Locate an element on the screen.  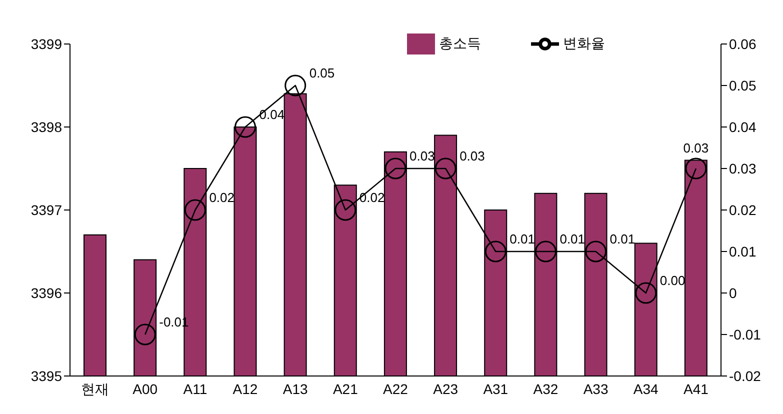
data-label: 0.05 is located at coordinates (322, 73).